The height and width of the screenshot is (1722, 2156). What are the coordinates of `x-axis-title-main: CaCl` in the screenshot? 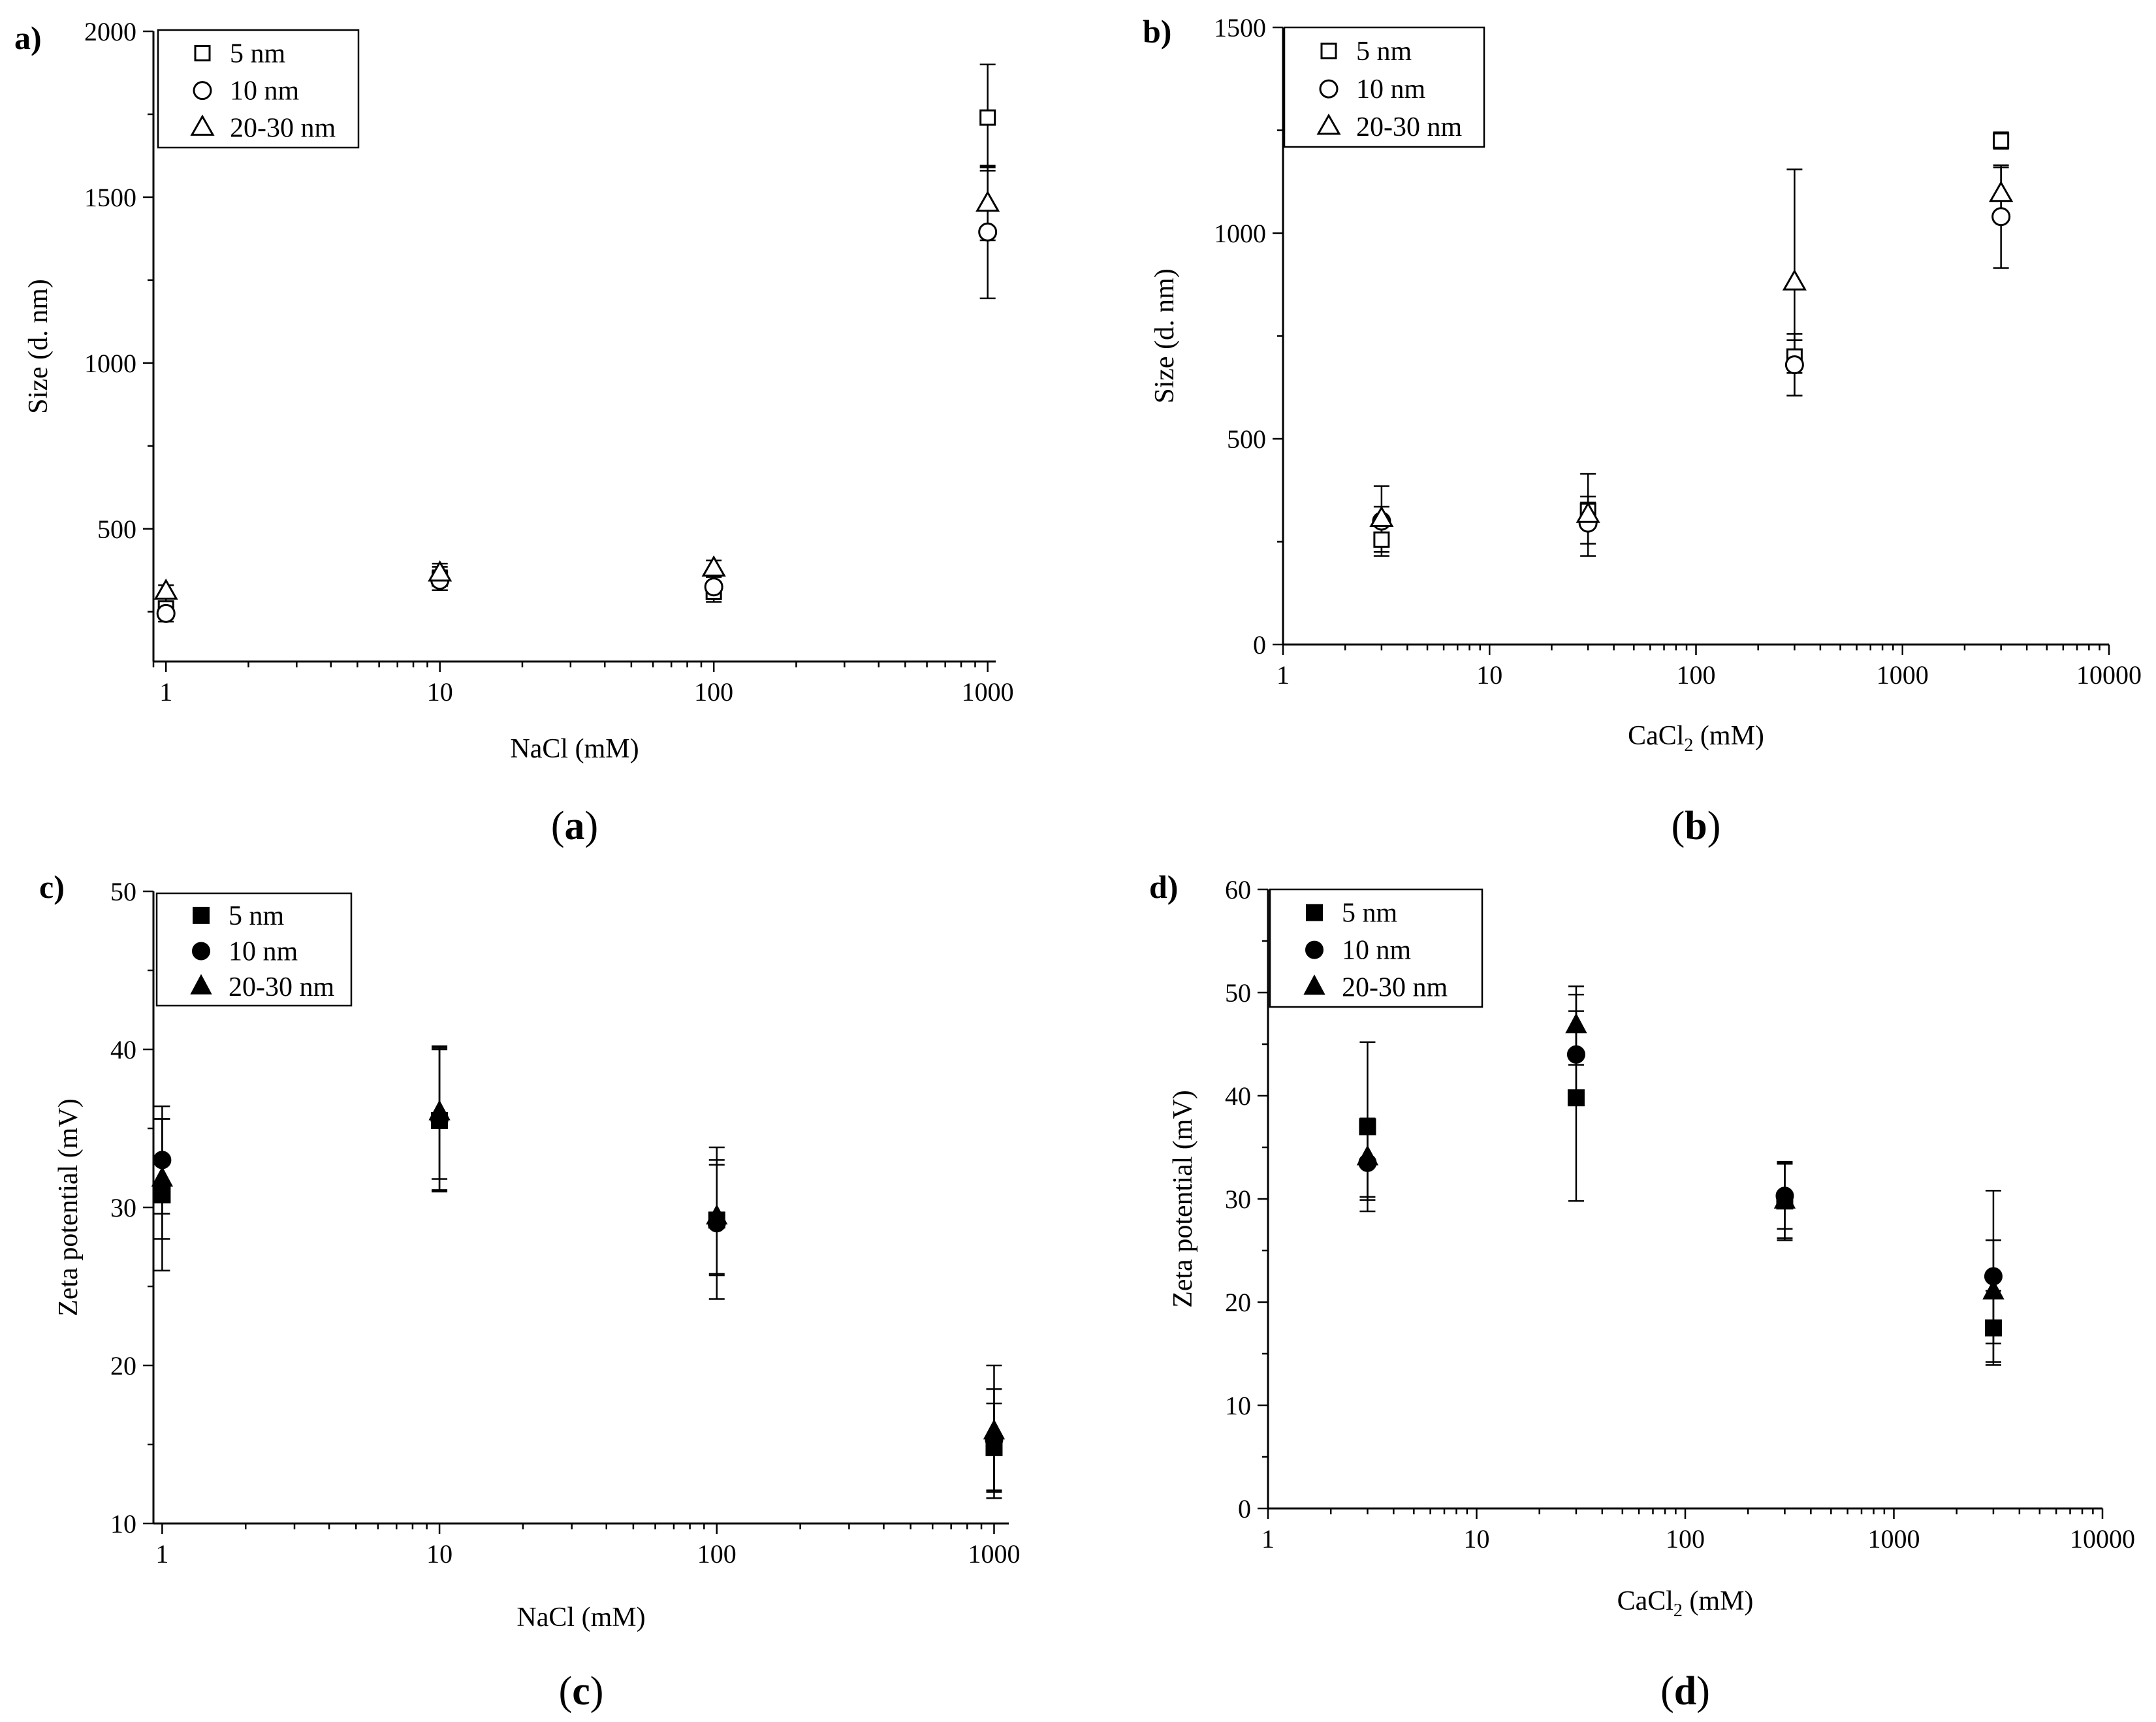 It's located at (1656, 736).